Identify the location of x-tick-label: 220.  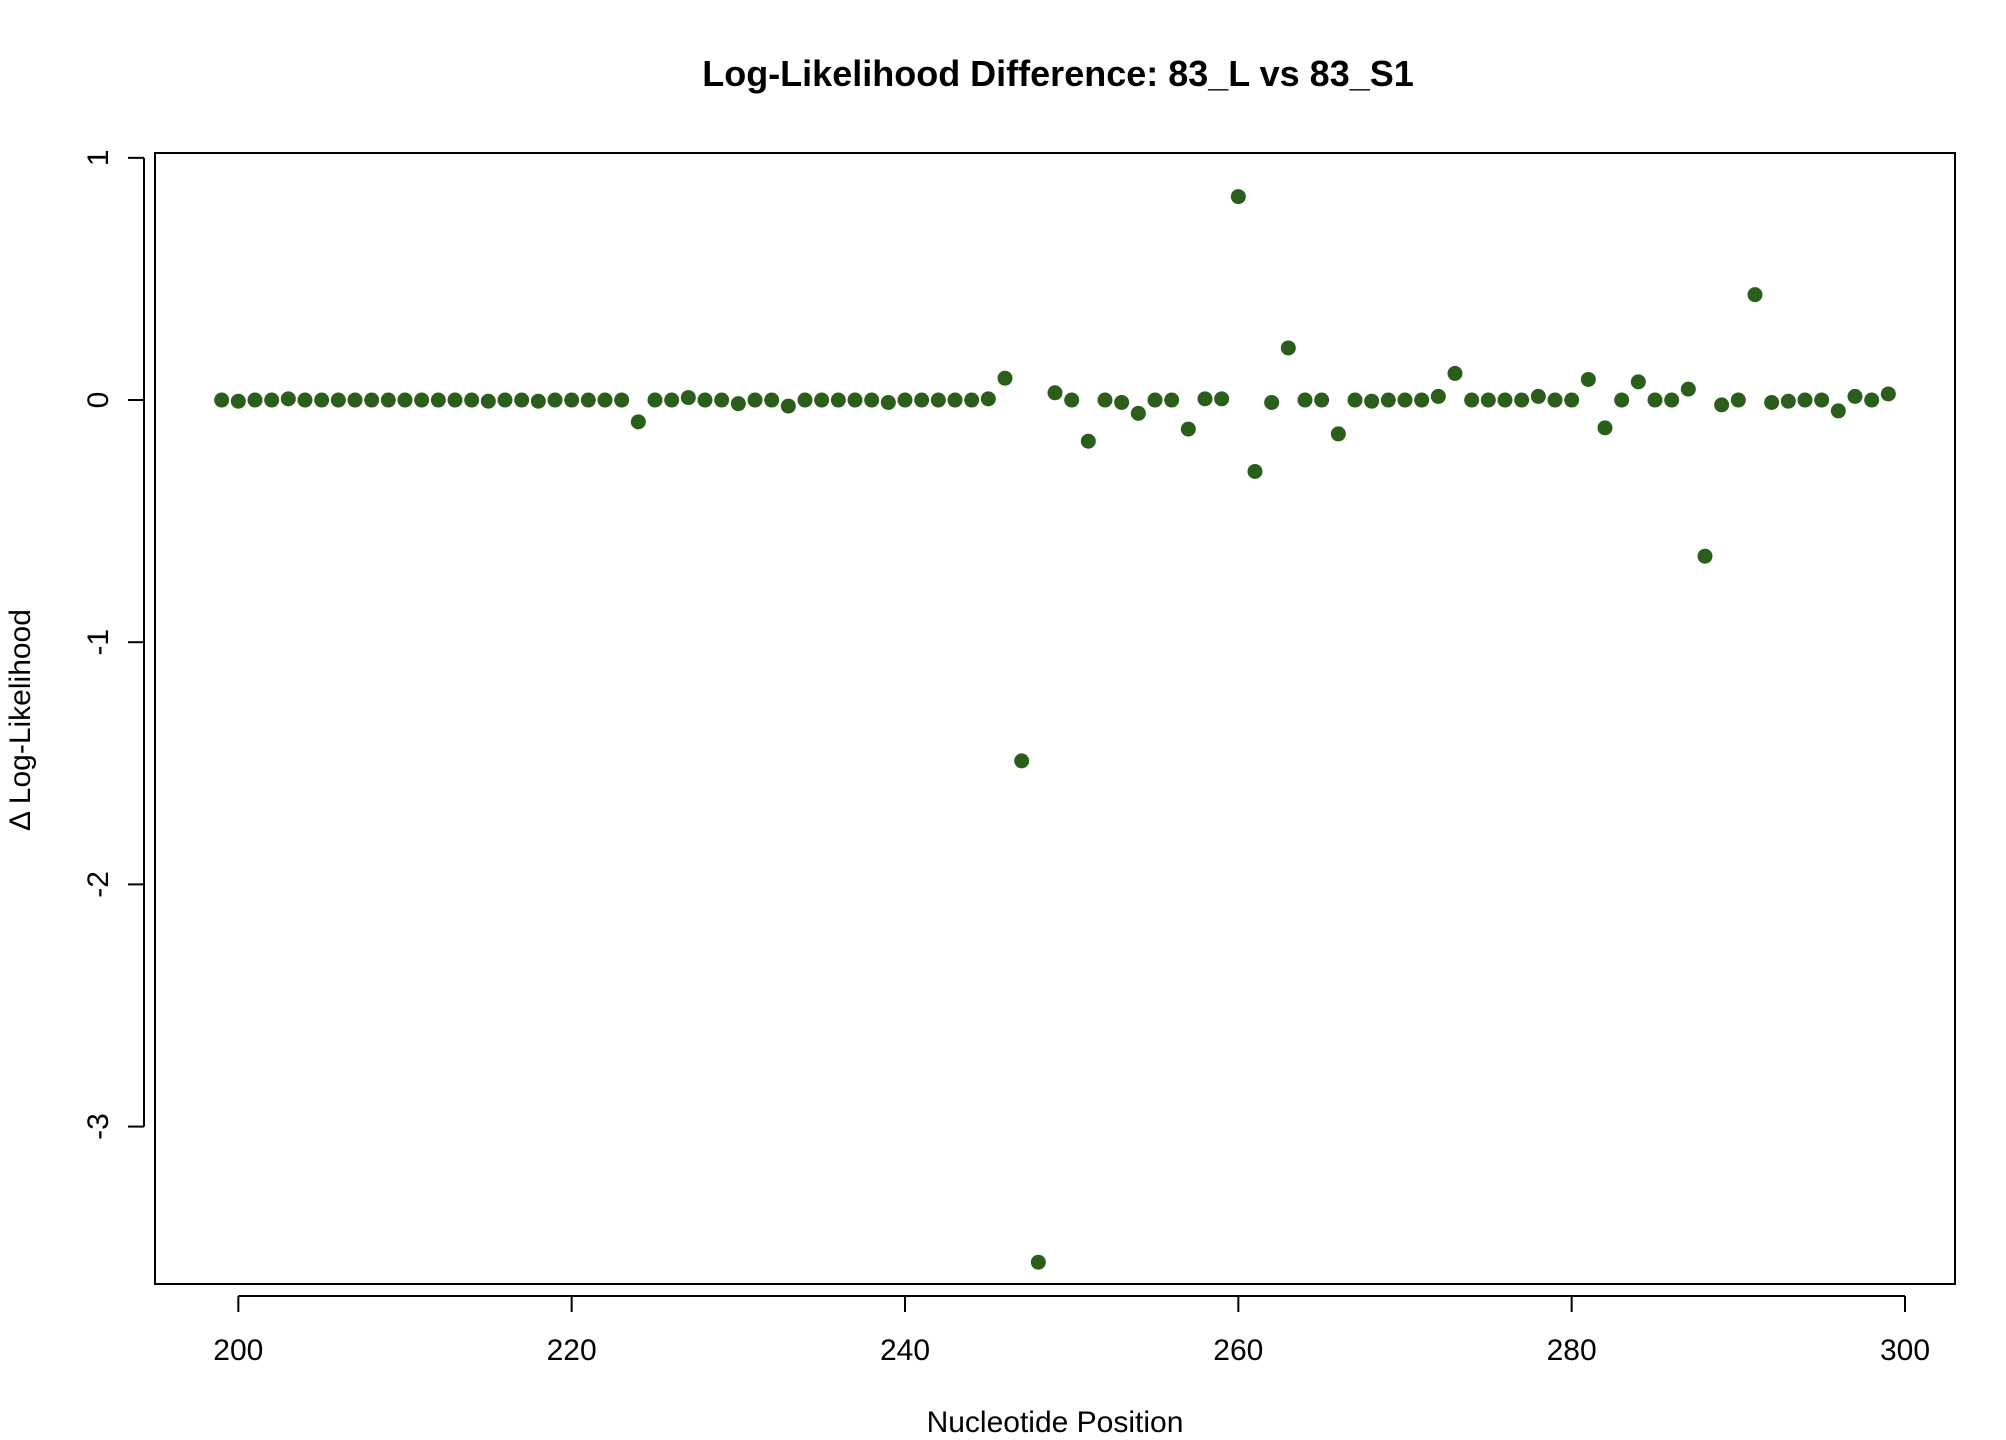
(572, 1350).